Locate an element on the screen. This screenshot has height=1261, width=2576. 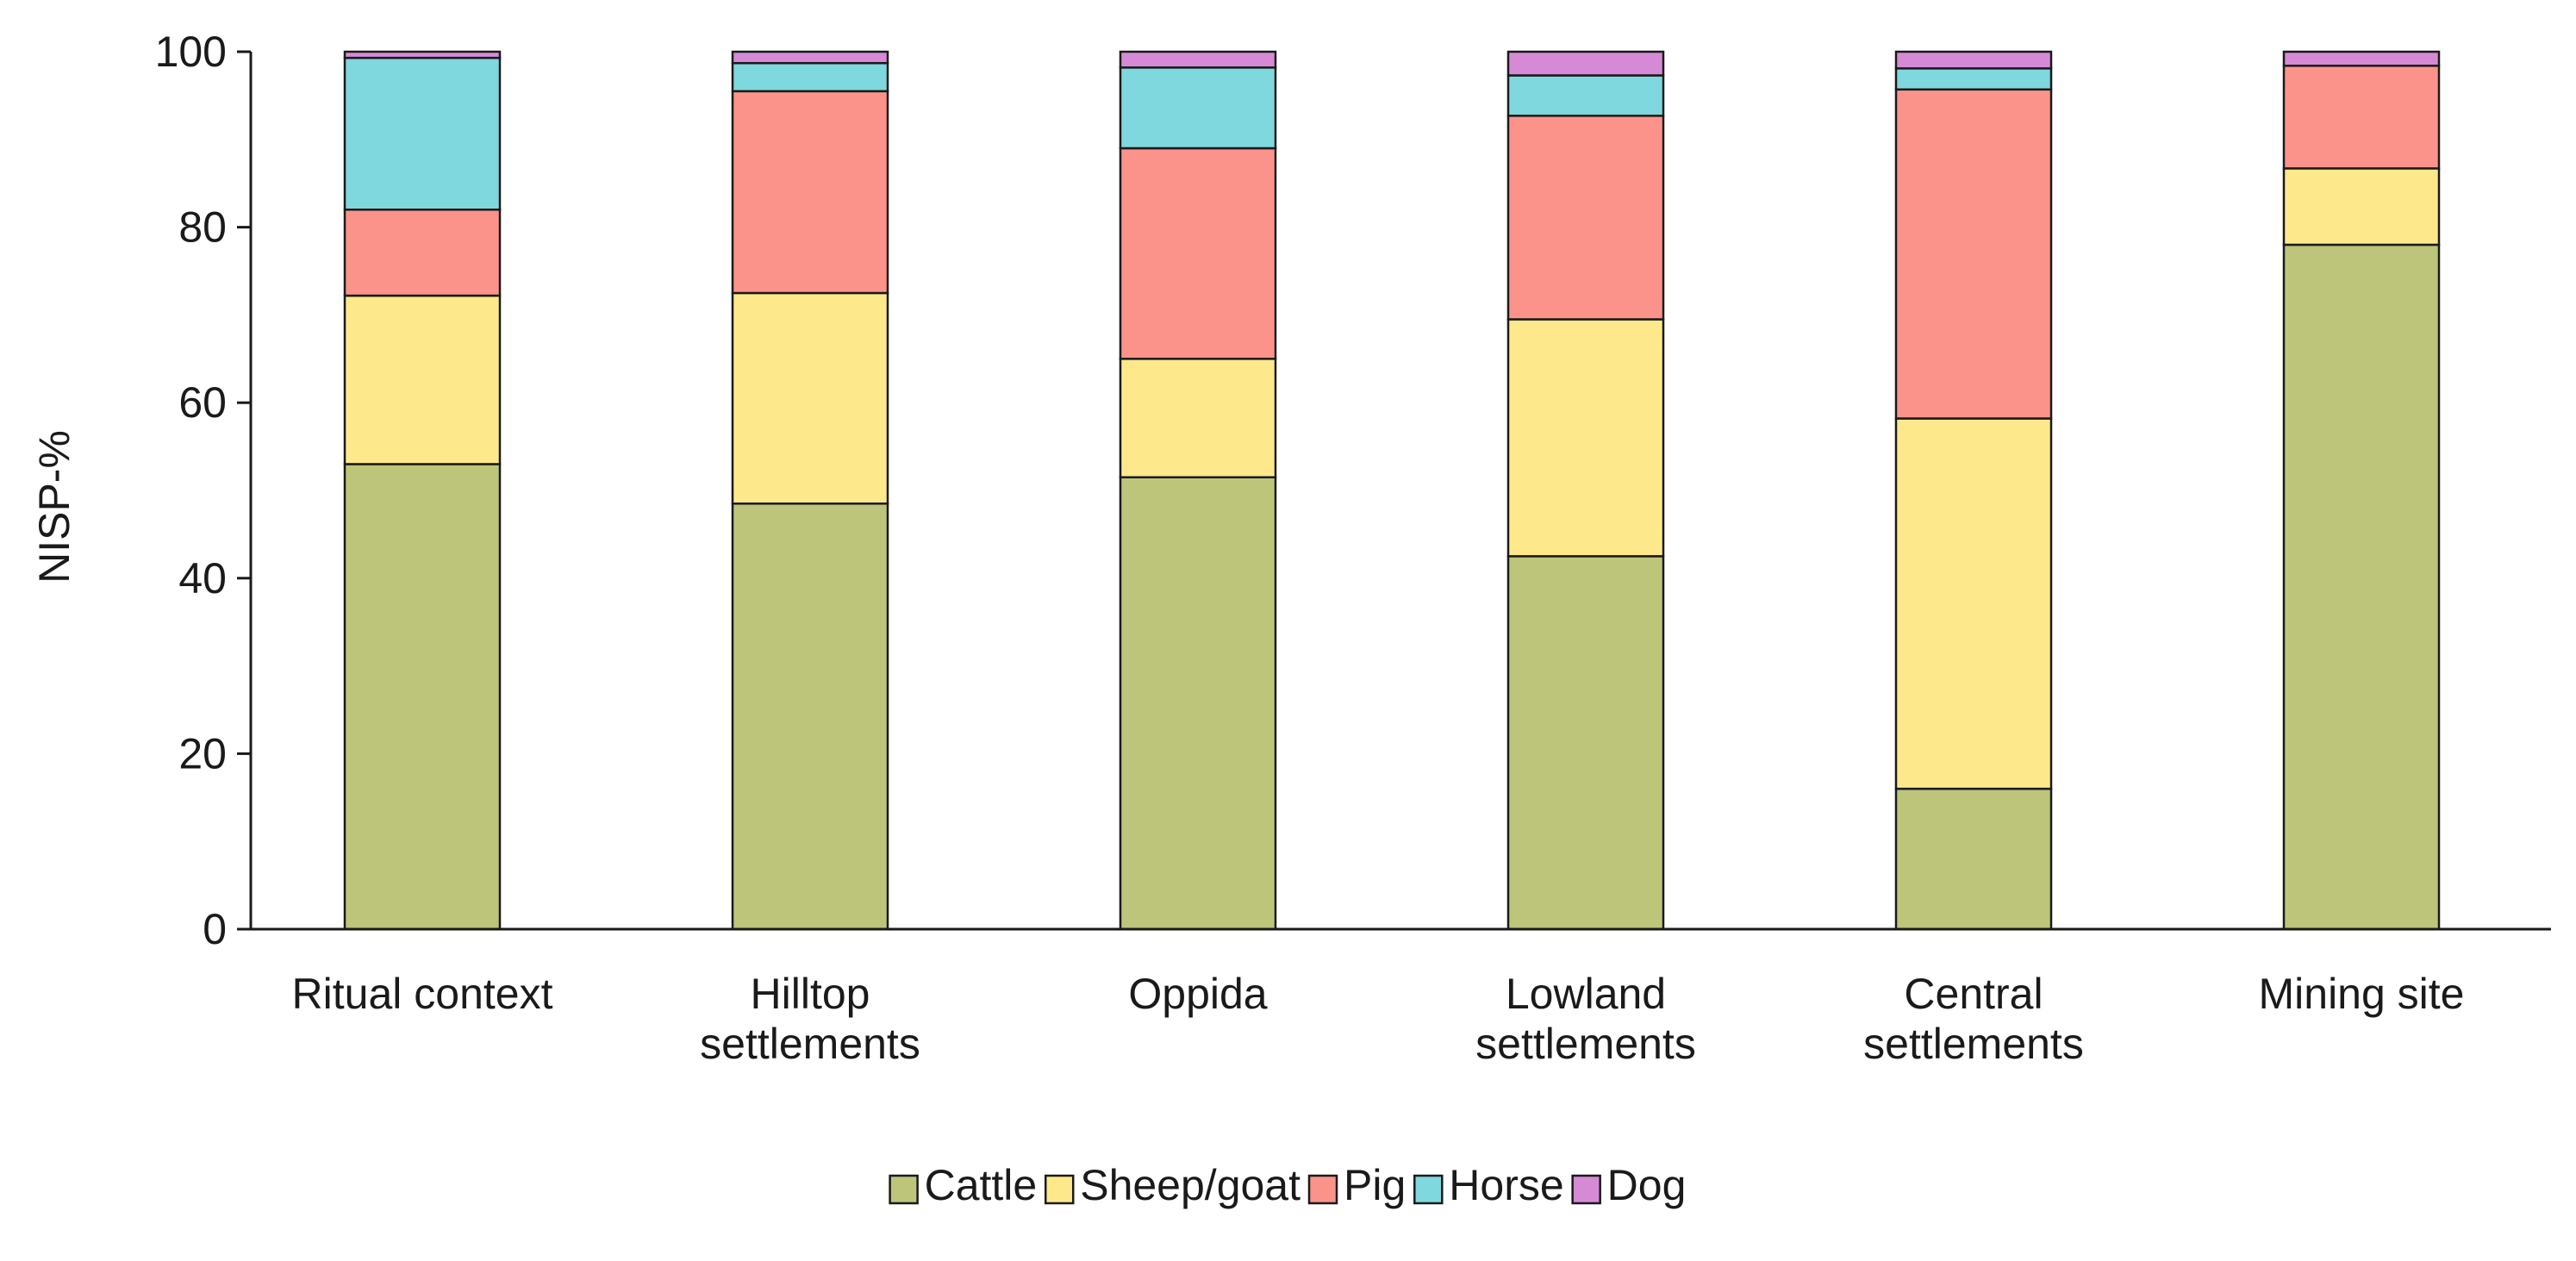
y-axis-title: NISP-% is located at coordinates (54, 507).